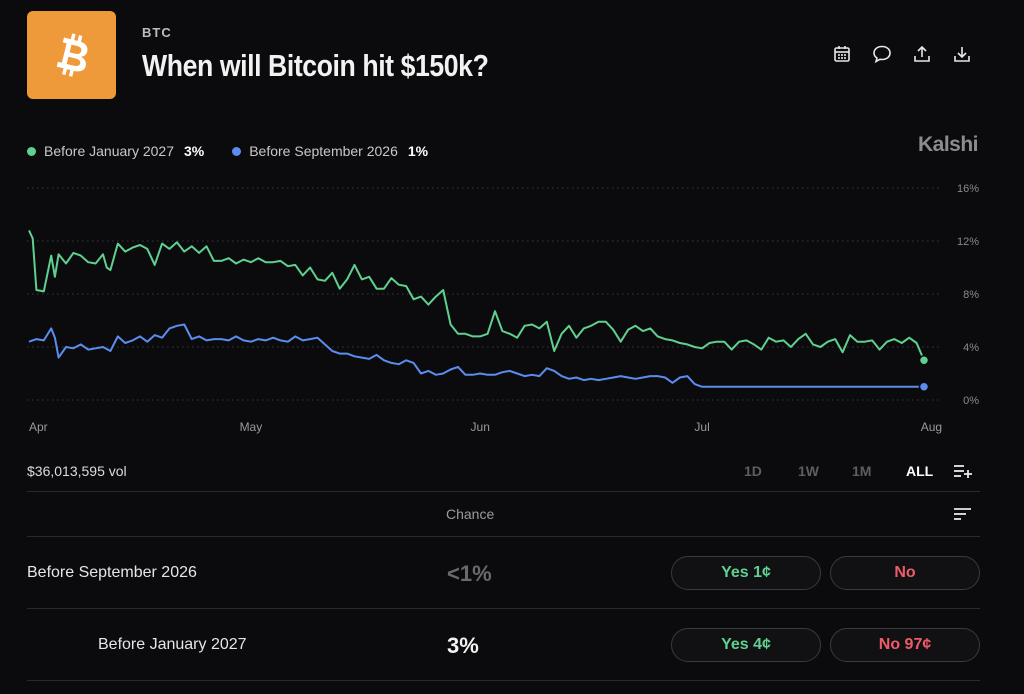 The image size is (1024, 694). What do you see at coordinates (905, 573) in the screenshot?
I see `buy-no-button: No` at bounding box center [905, 573].